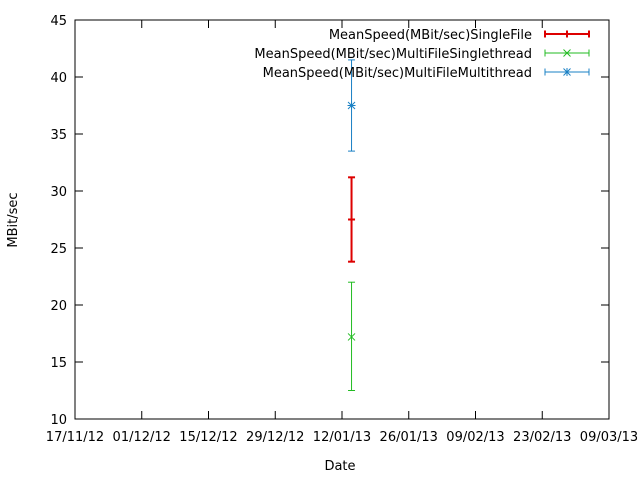 The image size is (640, 480). What do you see at coordinates (475, 437) in the screenshot?
I see `x-tick-label: 09/02/13` at bounding box center [475, 437].